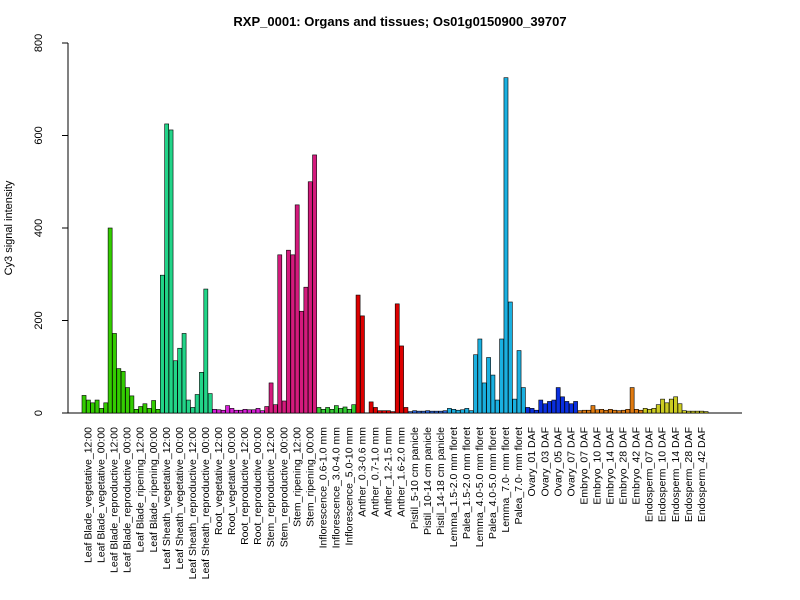 The image size is (800, 600). Describe the element at coordinates (206, 503) in the screenshot. I see `x-tick-label: Leaf Sheath_reproductive_00:00` at that location.